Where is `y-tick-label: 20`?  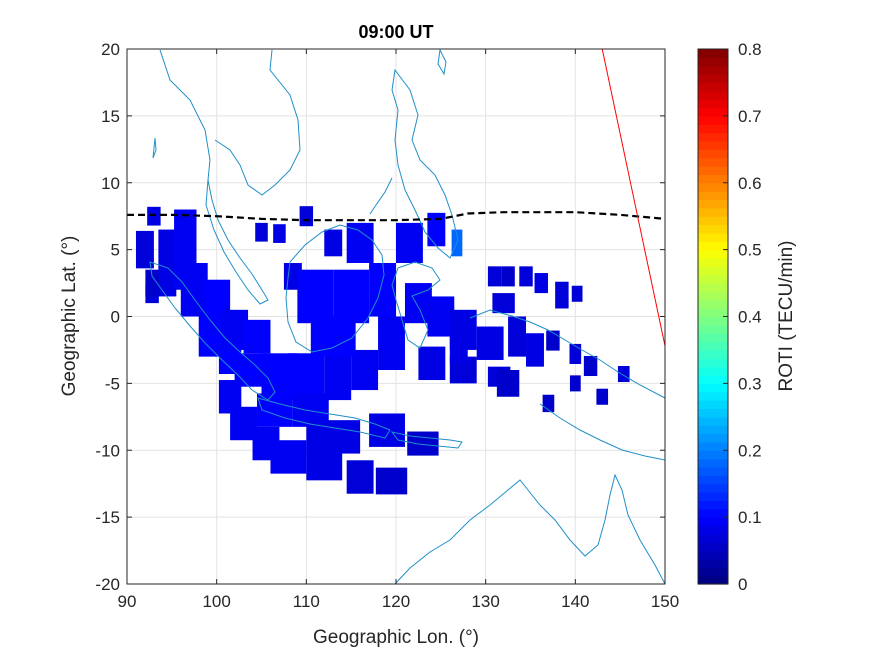 y-tick-label: 20 is located at coordinates (110, 49).